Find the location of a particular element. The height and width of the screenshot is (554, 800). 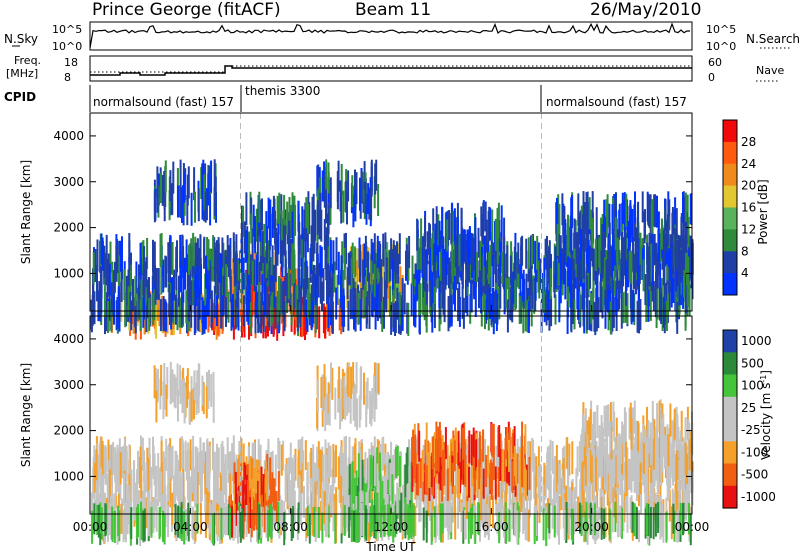

velocity-cbar-label: Velocity [m s-1] is located at coordinates (766, 415).